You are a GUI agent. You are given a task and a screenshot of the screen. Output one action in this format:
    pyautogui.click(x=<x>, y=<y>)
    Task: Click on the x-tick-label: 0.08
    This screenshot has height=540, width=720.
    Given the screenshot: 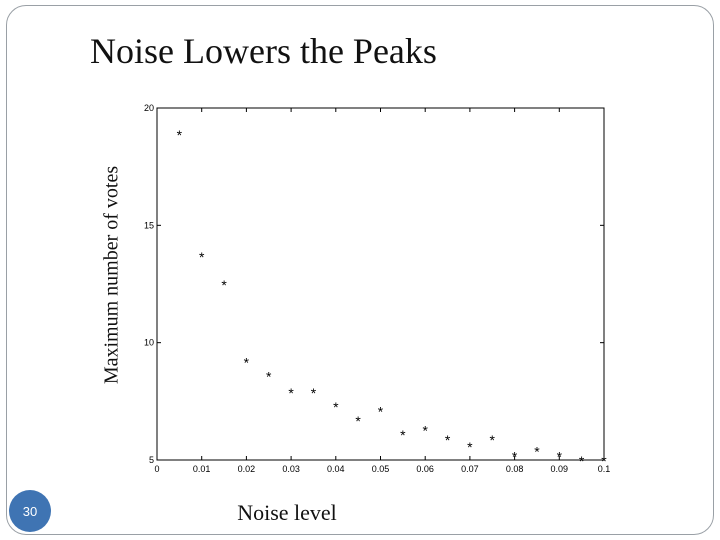 What is the action you would take?
    pyautogui.click(x=515, y=469)
    